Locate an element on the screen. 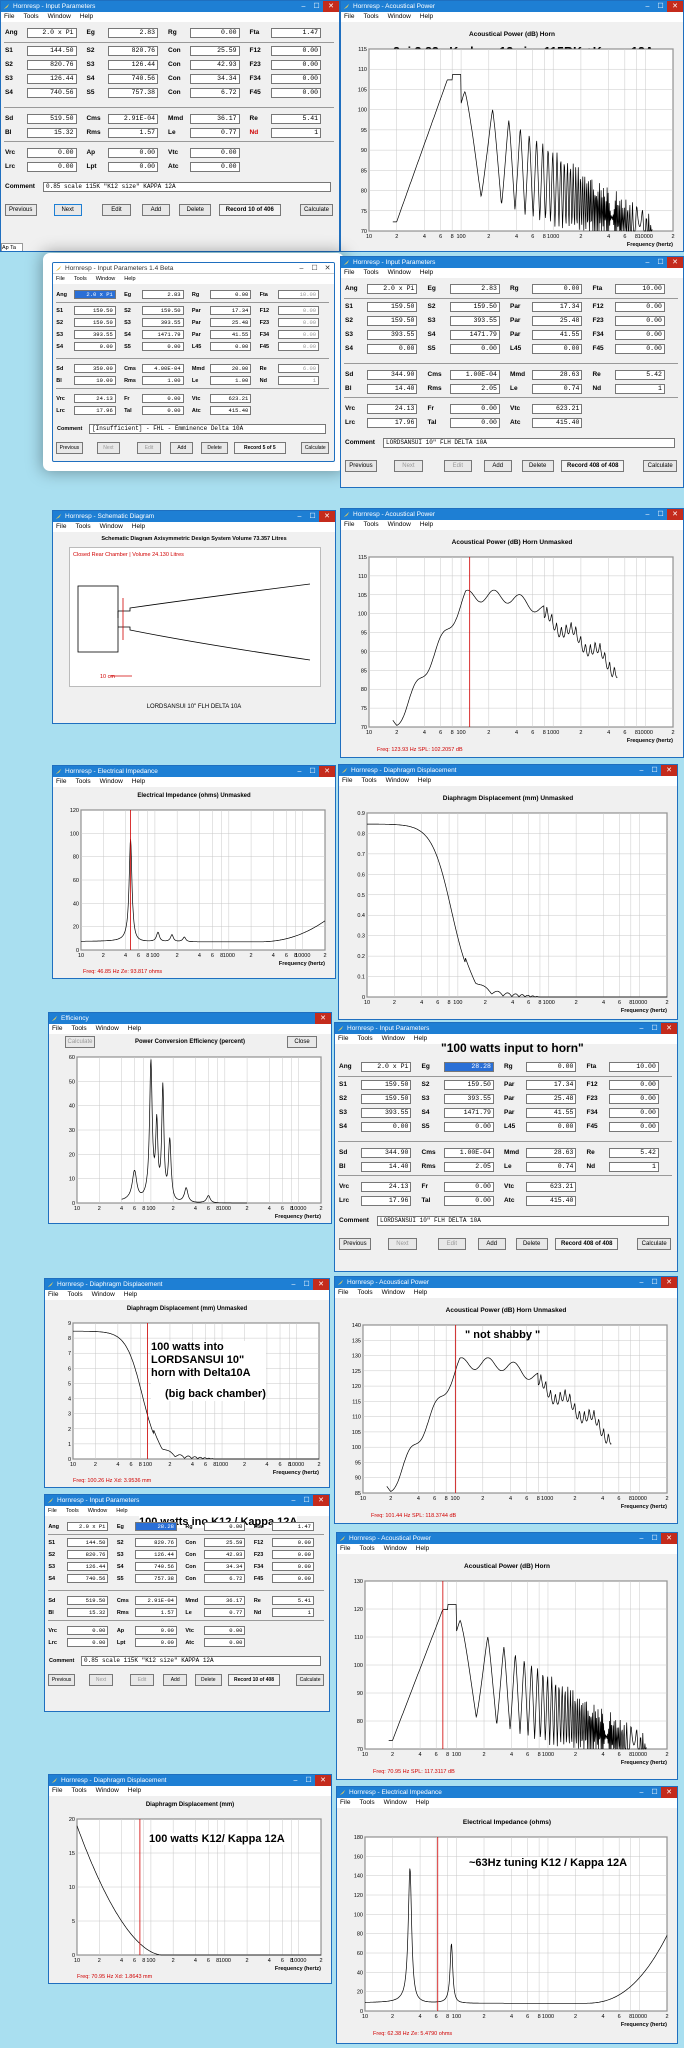 Image resolution: width=684 pixels, height=2048 pixels. param-field-mmd: 36.17 is located at coordinates (214, 119).